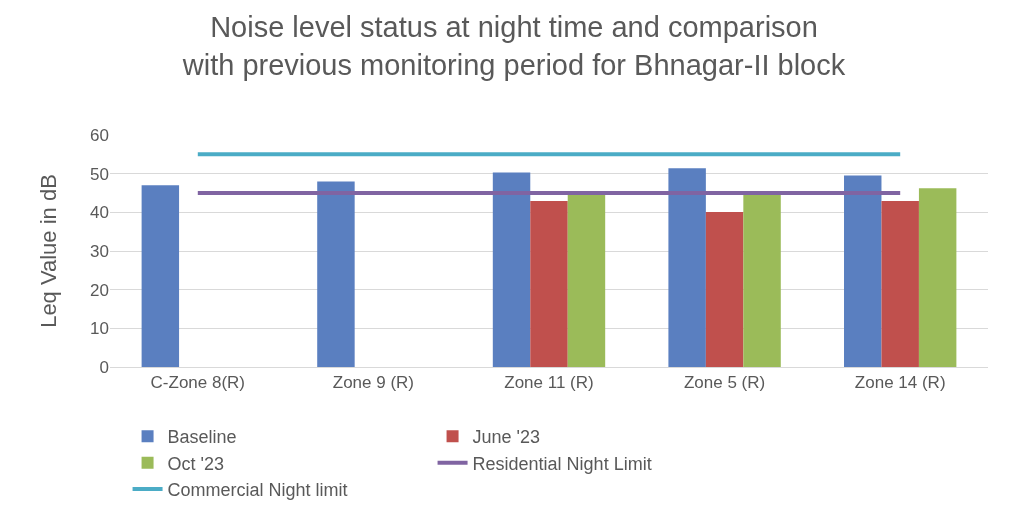 The width and height of the screenshot is (1028, 527). I want to click on x-tick-label: Zone 11 (R), so click(549, 383).